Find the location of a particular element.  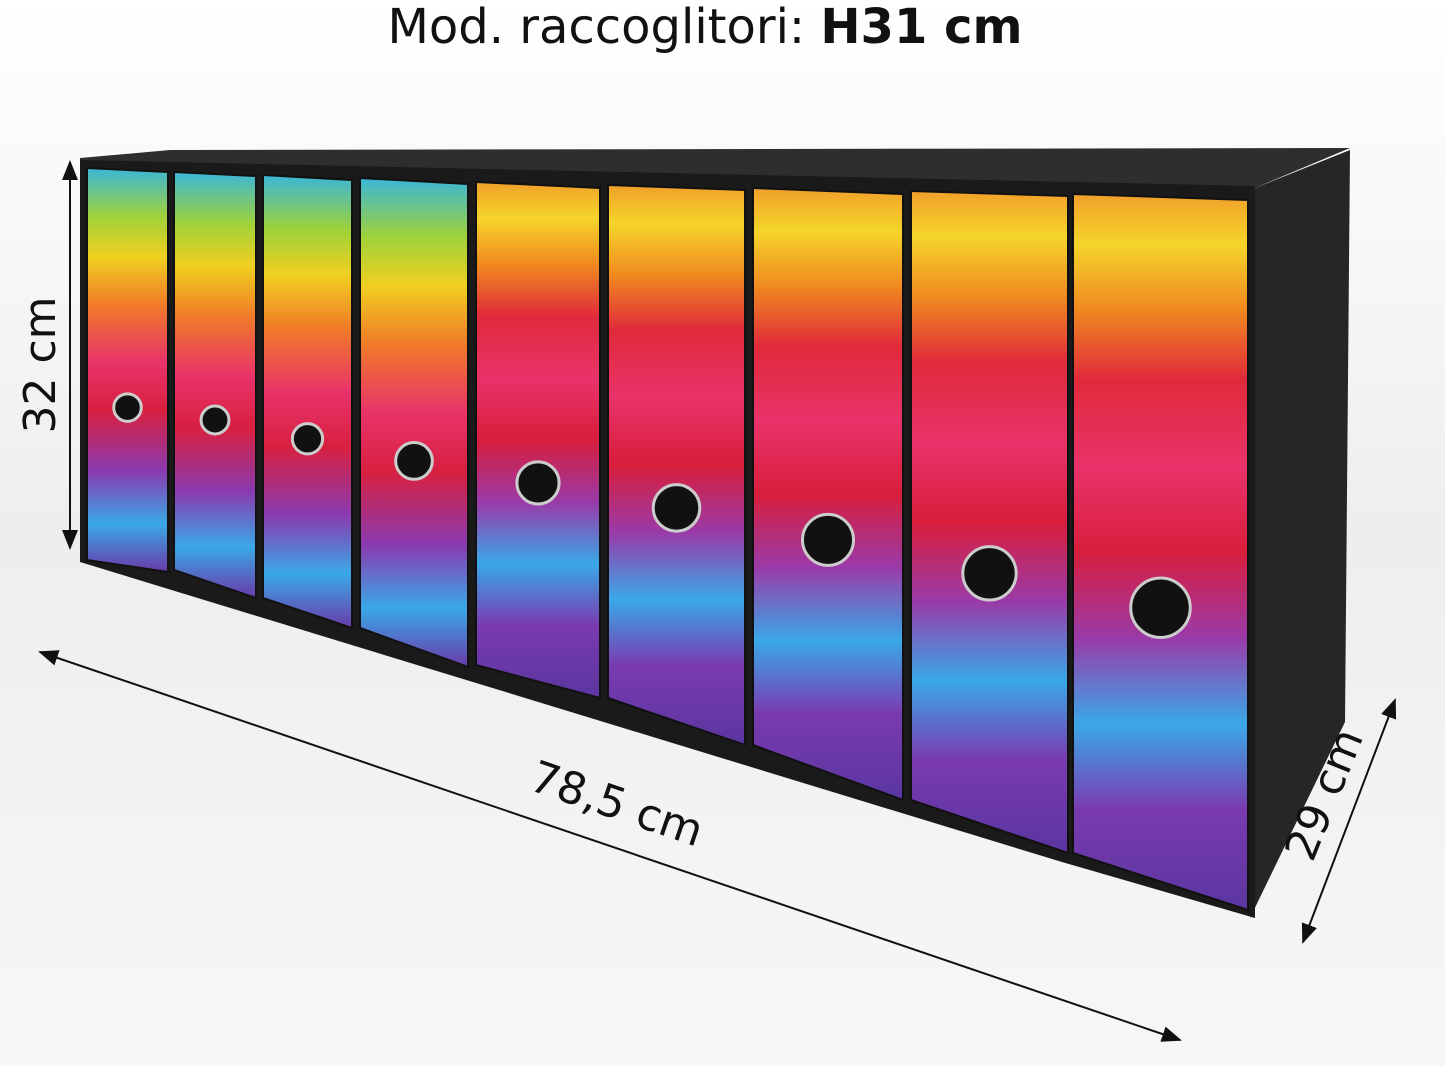

height-label: 32 cm is located at coordinates (40, 364).